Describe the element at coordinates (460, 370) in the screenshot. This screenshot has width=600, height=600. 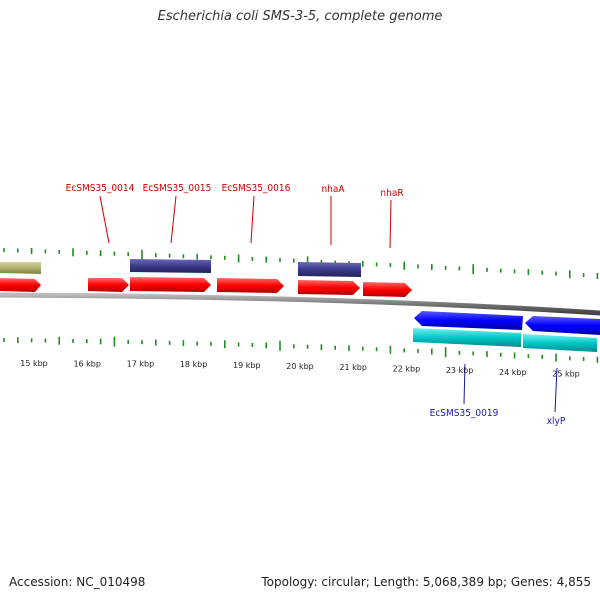
I see `scale-label: 23 kbp` at that location.